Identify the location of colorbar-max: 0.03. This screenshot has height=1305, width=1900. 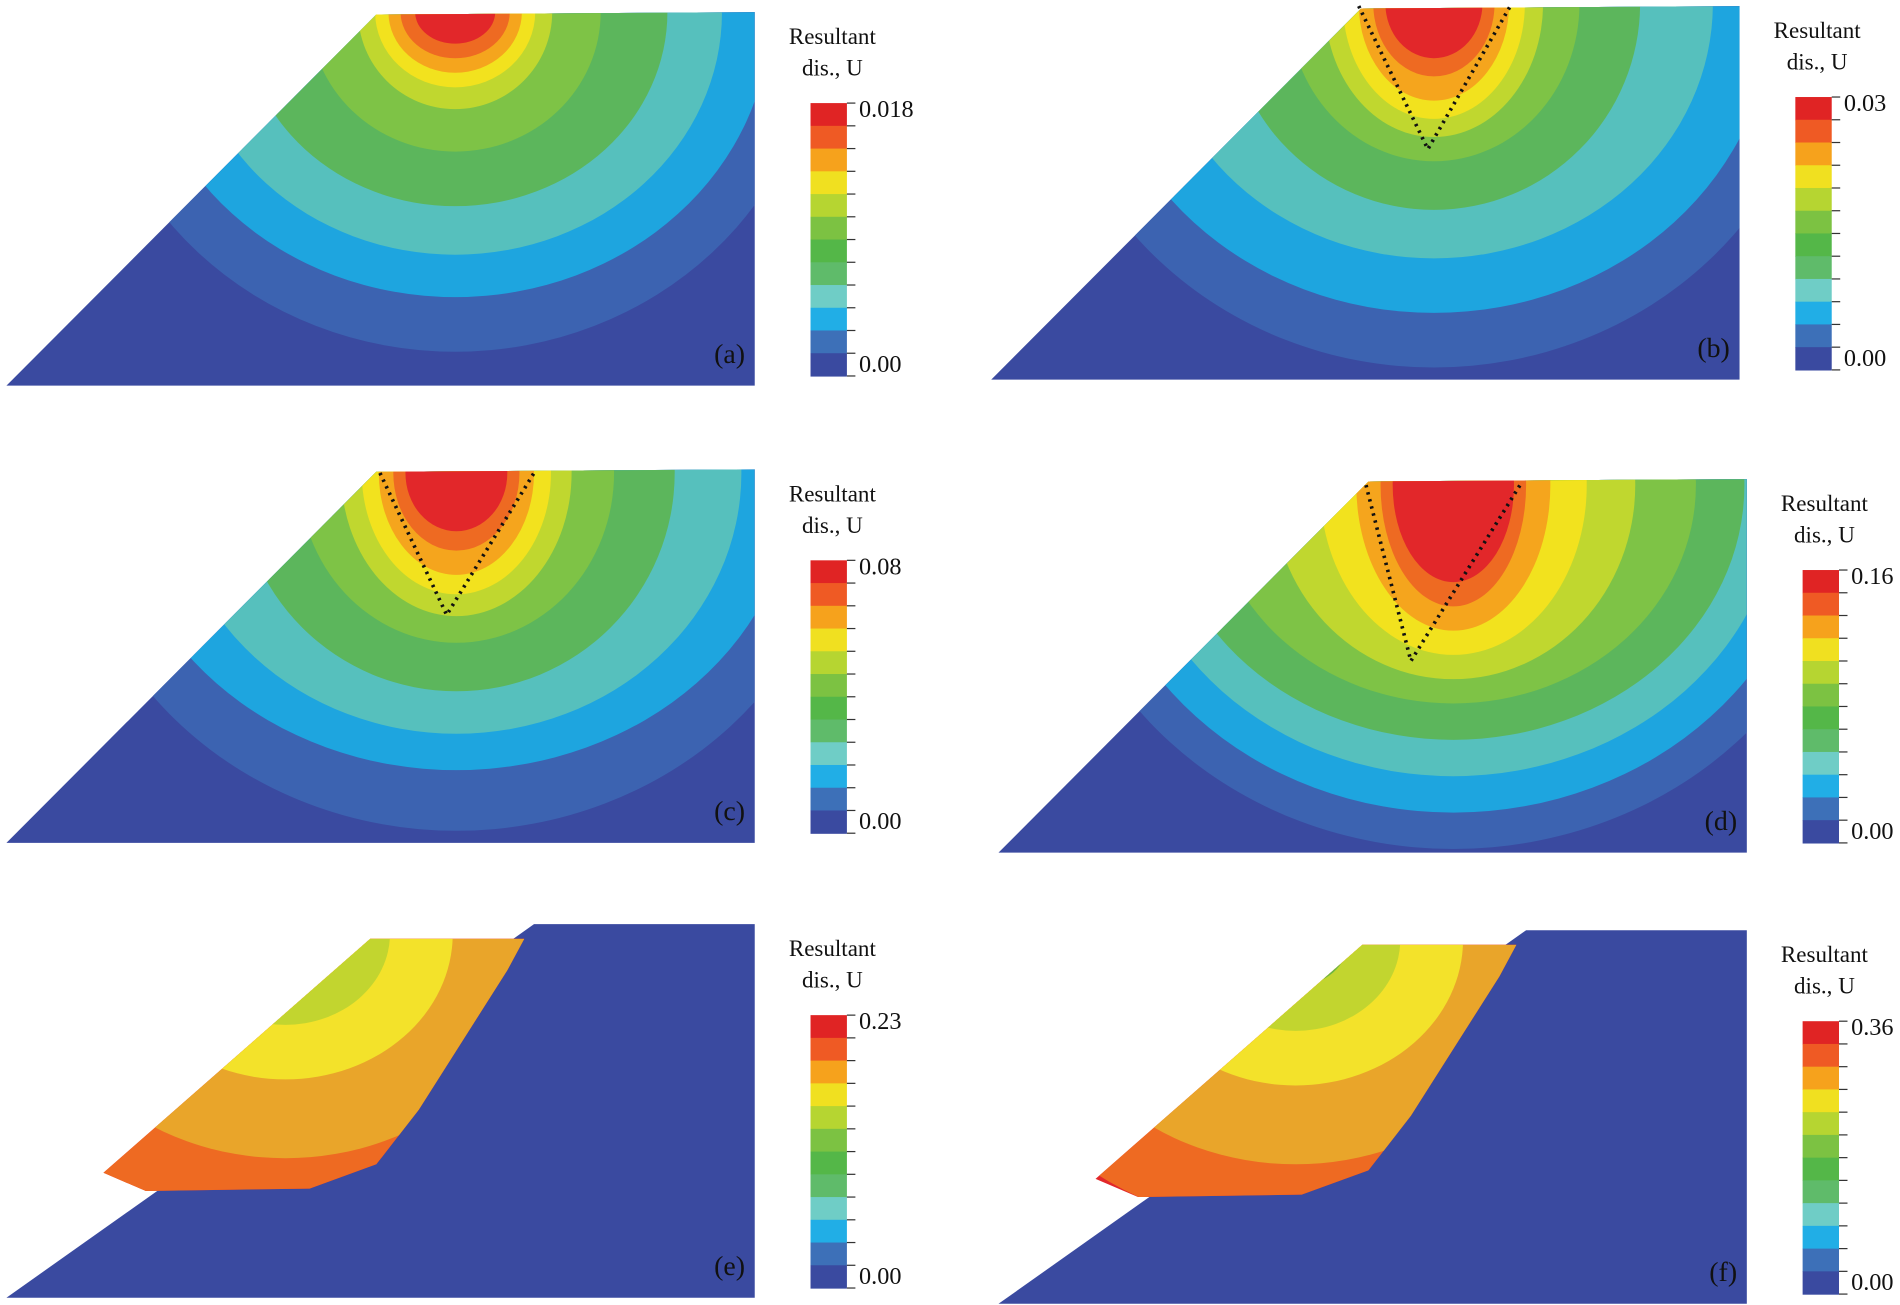
(1865, 103).